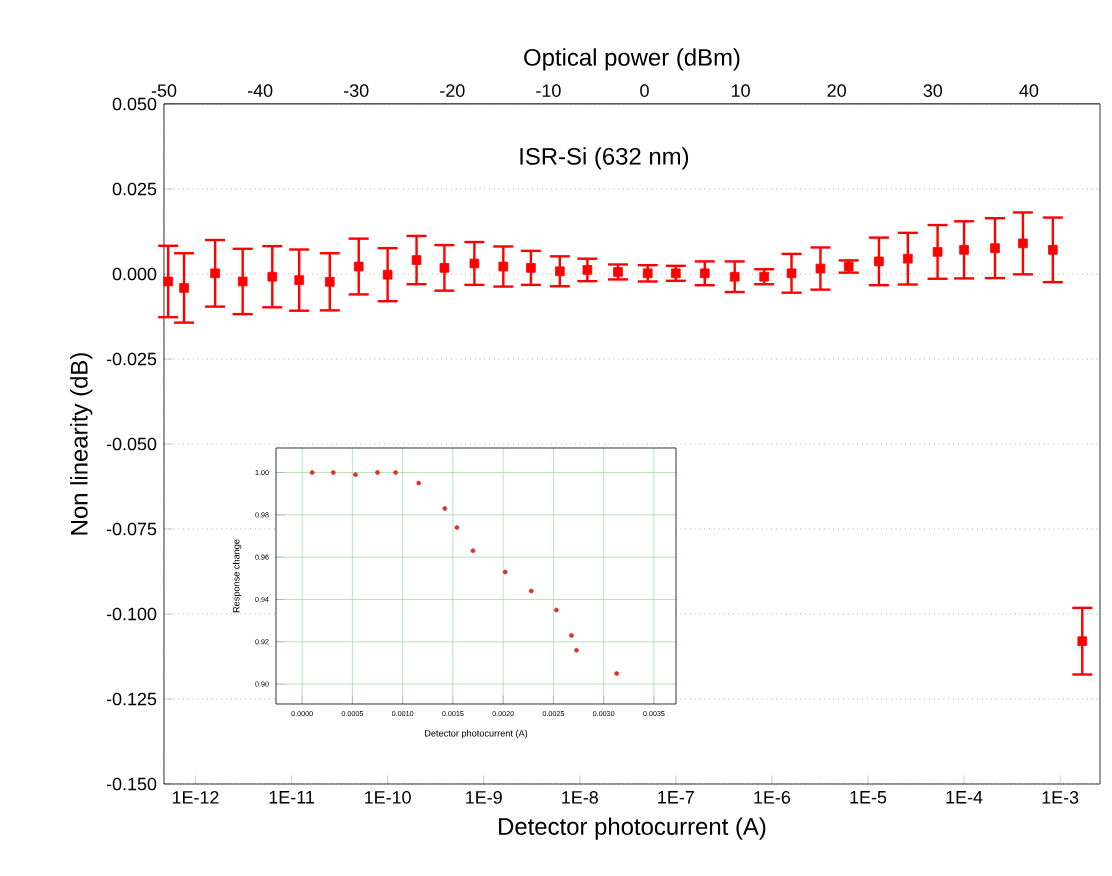 The height and width of the screenshot is (876, 1112). I want to click on x-tick-label: 1E-11, so click(291, 797).